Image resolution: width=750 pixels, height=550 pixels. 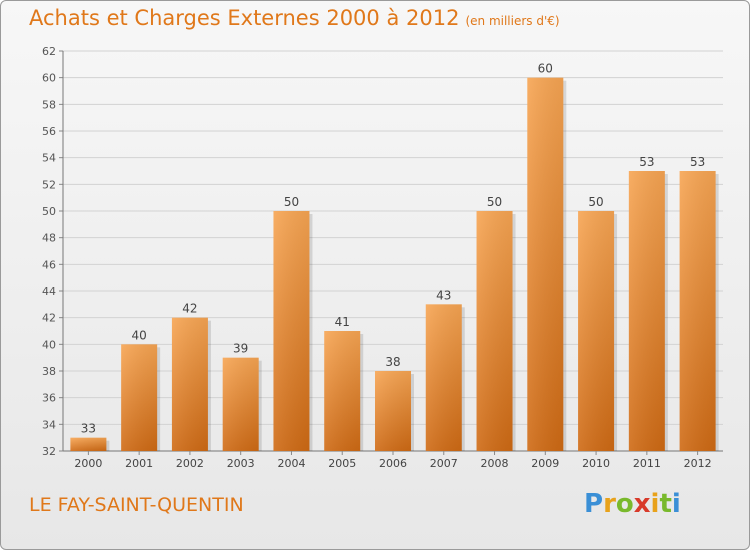 I want to click on data-label: 41, so click(x=342, y=322).